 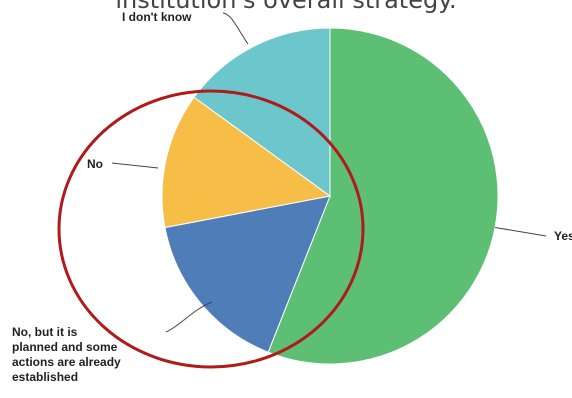 I want to click on chart-title: institution's overall strategy., so click(x=286, y=7).